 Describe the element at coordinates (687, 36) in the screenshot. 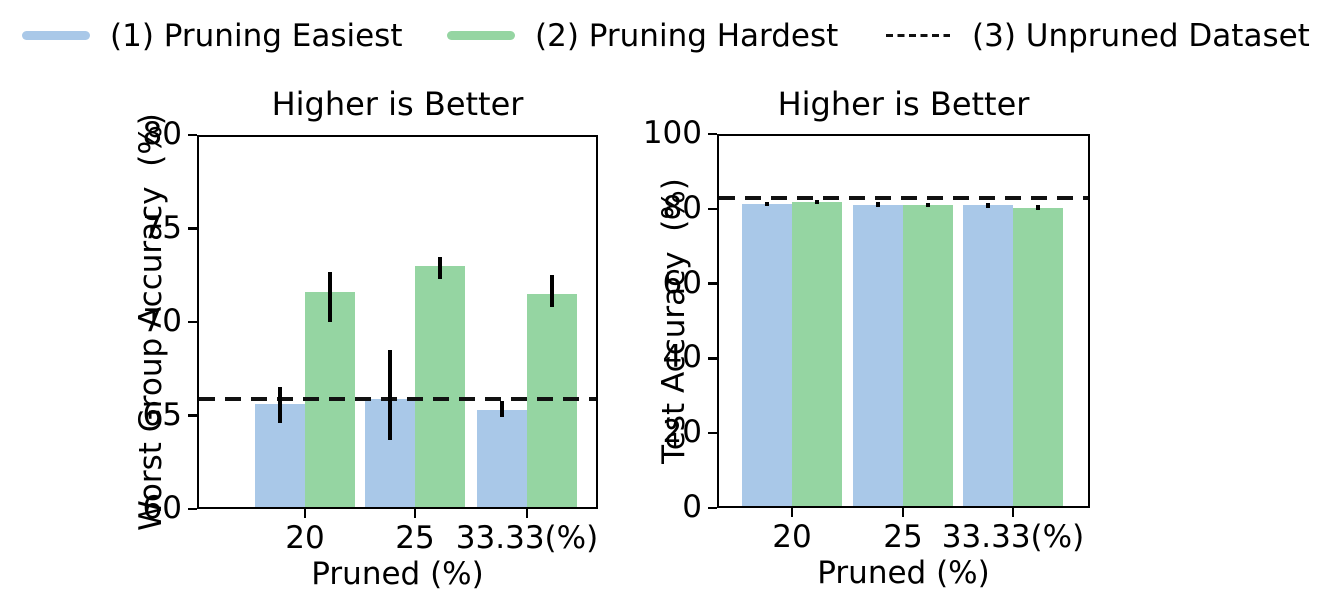

I see `legend-label-pruning-hardest: (2) Pruning Hardest` at that location.